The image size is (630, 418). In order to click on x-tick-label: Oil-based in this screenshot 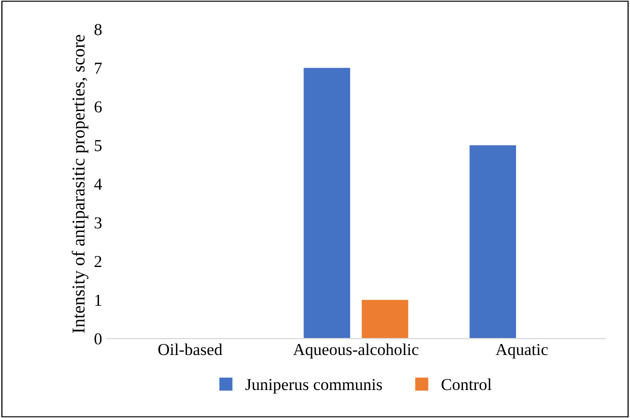, I will do `click(190, 349)`.